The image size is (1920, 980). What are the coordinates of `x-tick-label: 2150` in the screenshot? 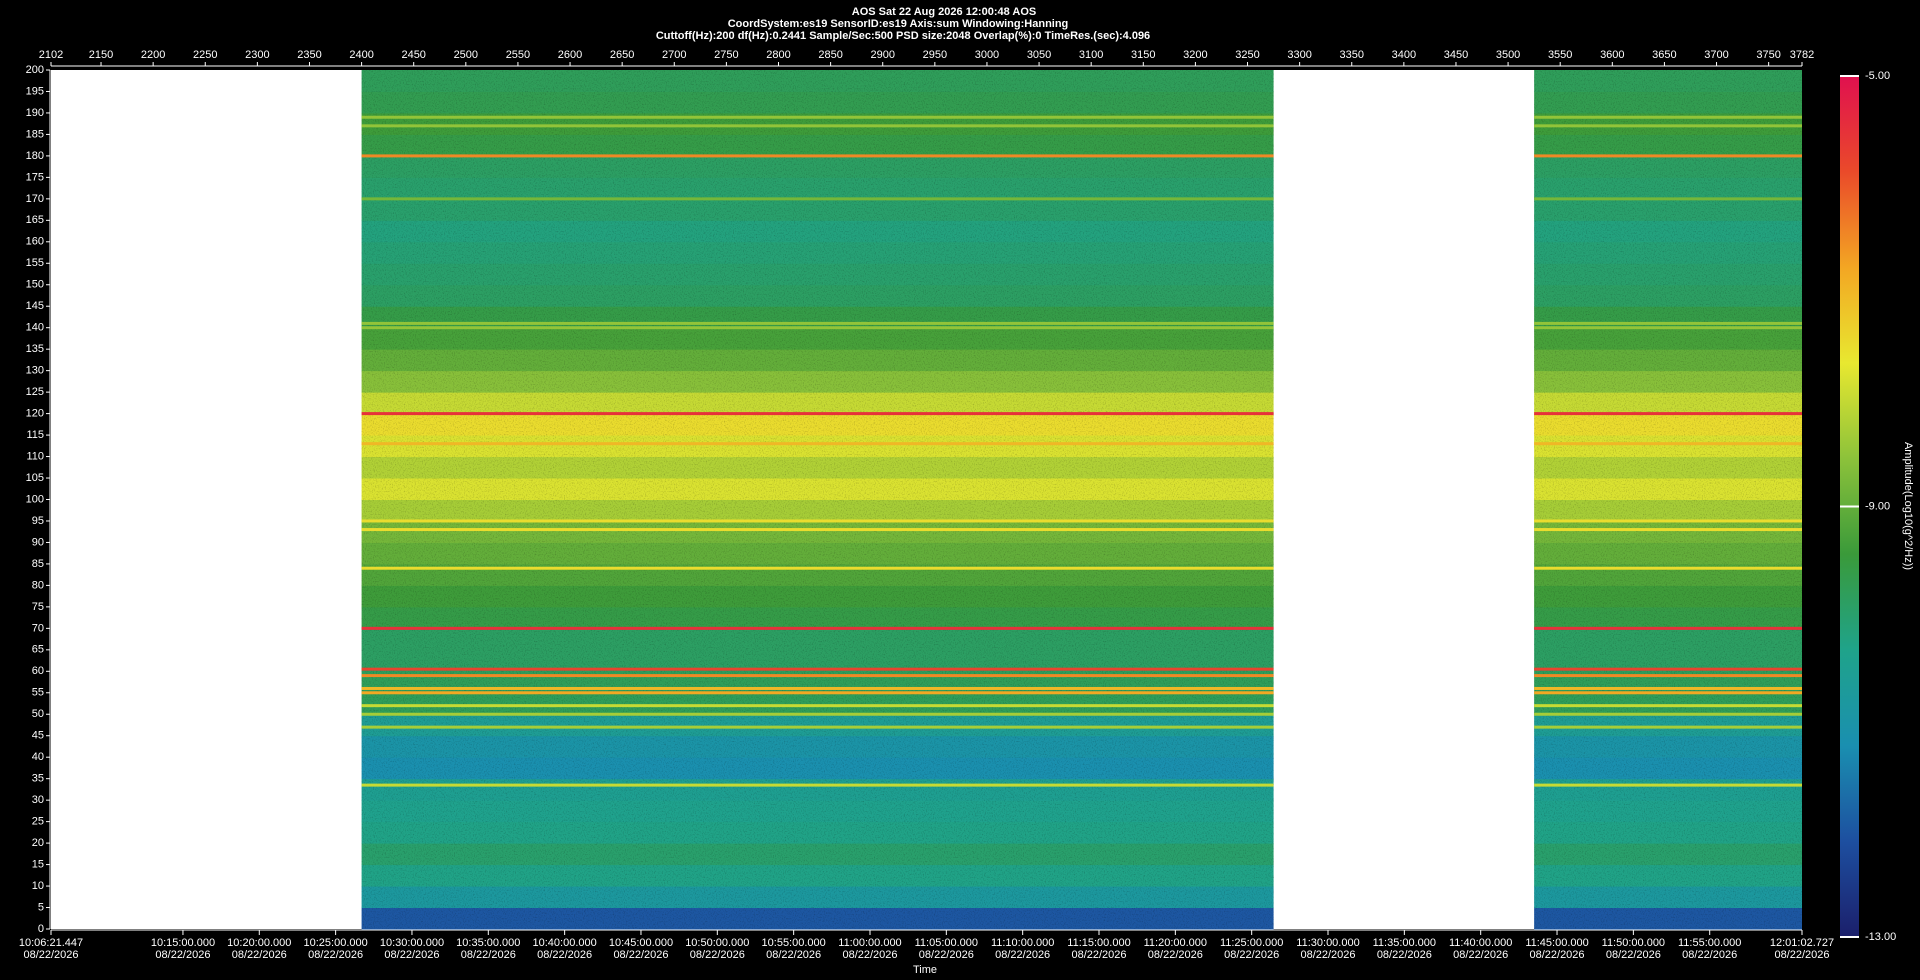 It's located at (101, 55).